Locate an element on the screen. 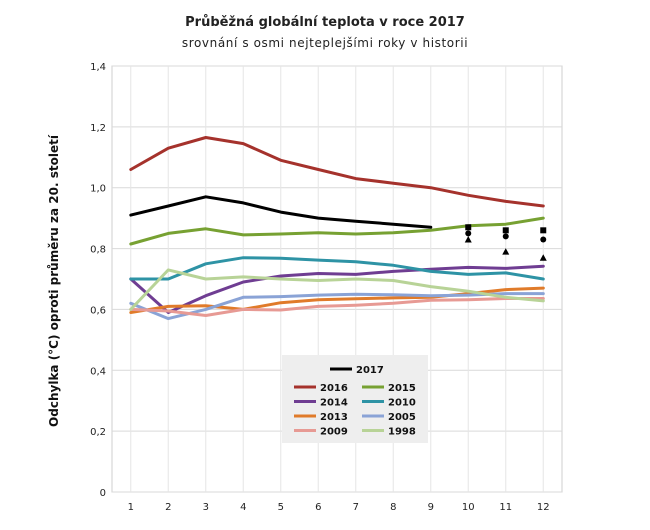  x-tick-label: 2 is located at coordinates (168, 507).